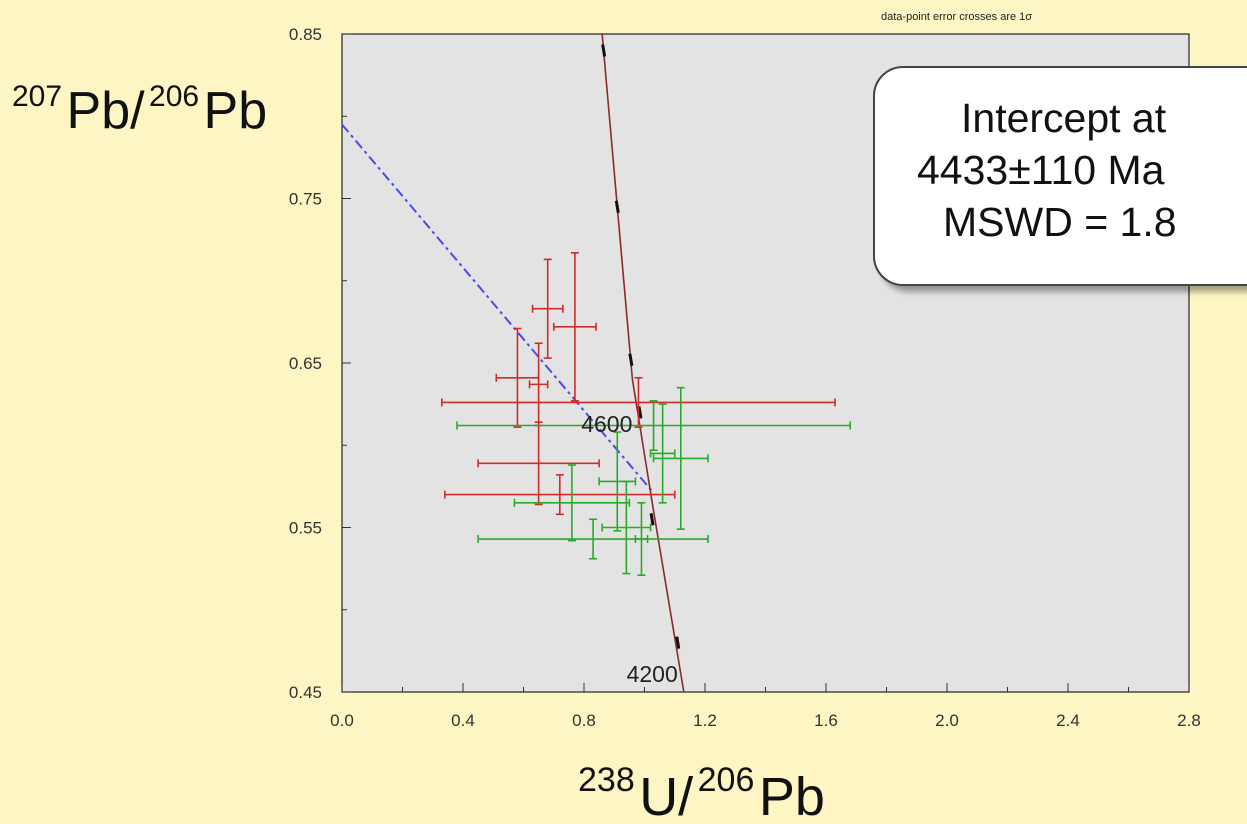  I want to click on y-tick-label: 0.55, so click(305, 528).